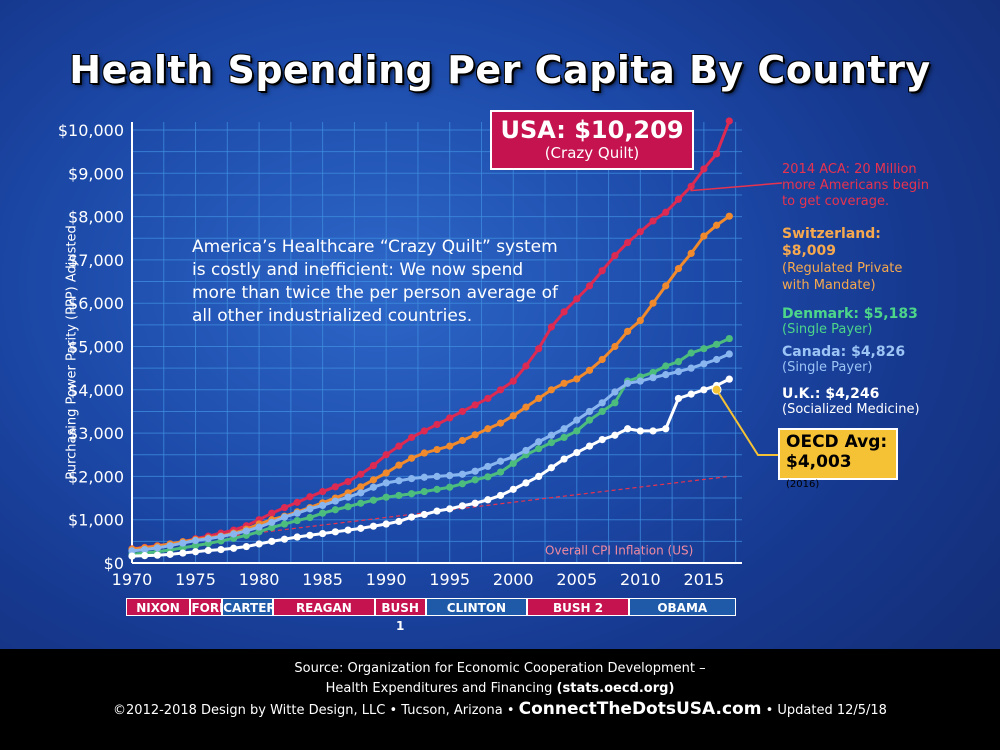  I want to click on y-tick-label: $3,000, so click(96, 433).